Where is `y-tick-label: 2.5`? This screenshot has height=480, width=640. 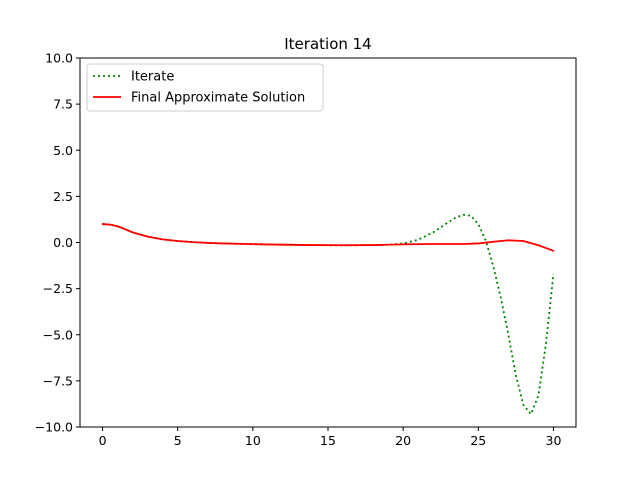
y-tick-label: 2.5 is located at coordinates (63, 196).